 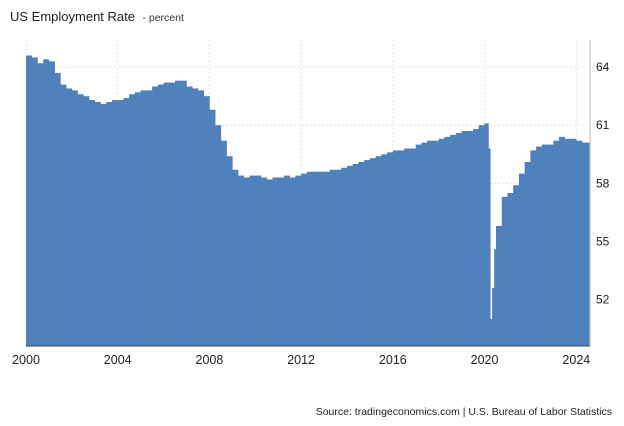 I want to click on chart-title-main: US Employment Rate, so click(x=72, y=16).